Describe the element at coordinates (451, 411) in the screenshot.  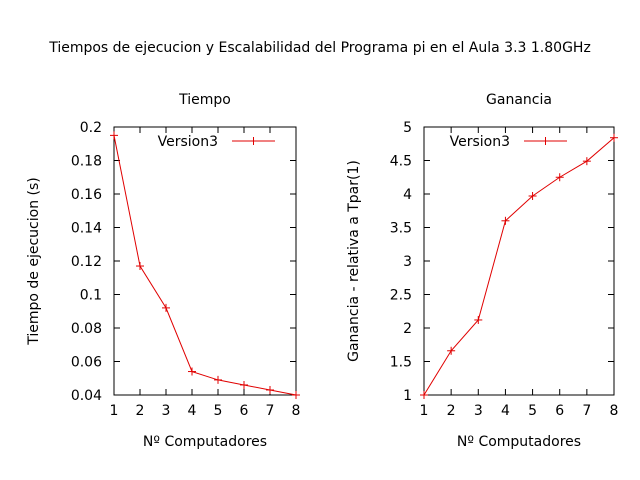
I see `chart-2-x-tick-label: 2` at that location.